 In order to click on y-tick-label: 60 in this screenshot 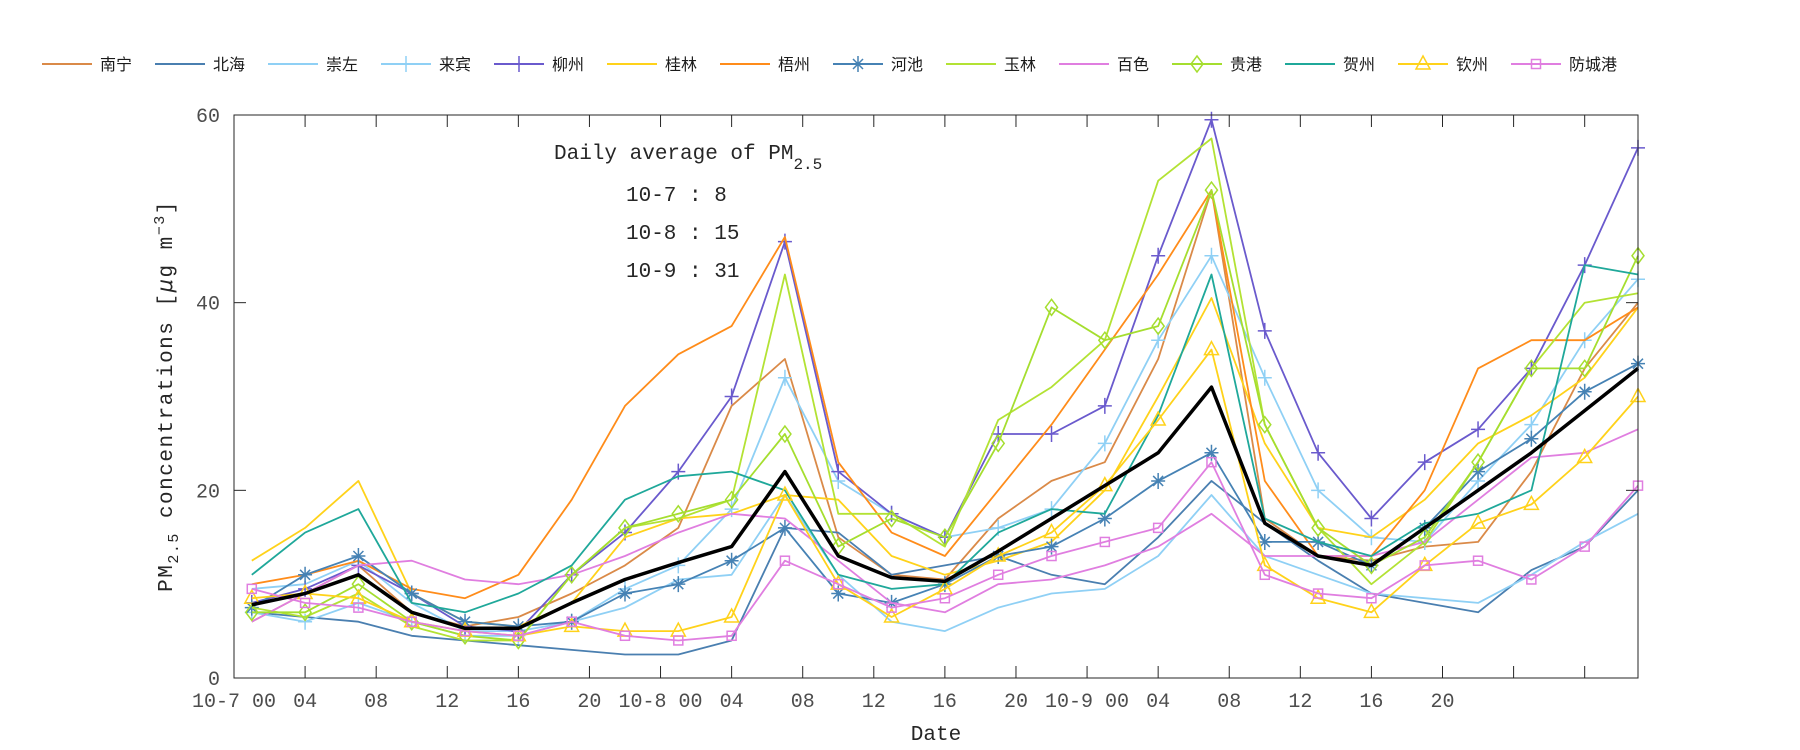, I will do `click(208, 117)`.